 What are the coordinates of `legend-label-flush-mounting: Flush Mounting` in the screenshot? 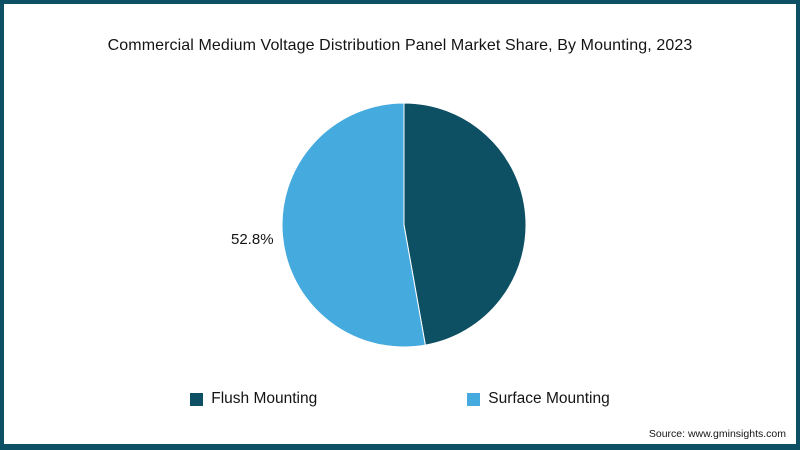 It's located at (264, 398).